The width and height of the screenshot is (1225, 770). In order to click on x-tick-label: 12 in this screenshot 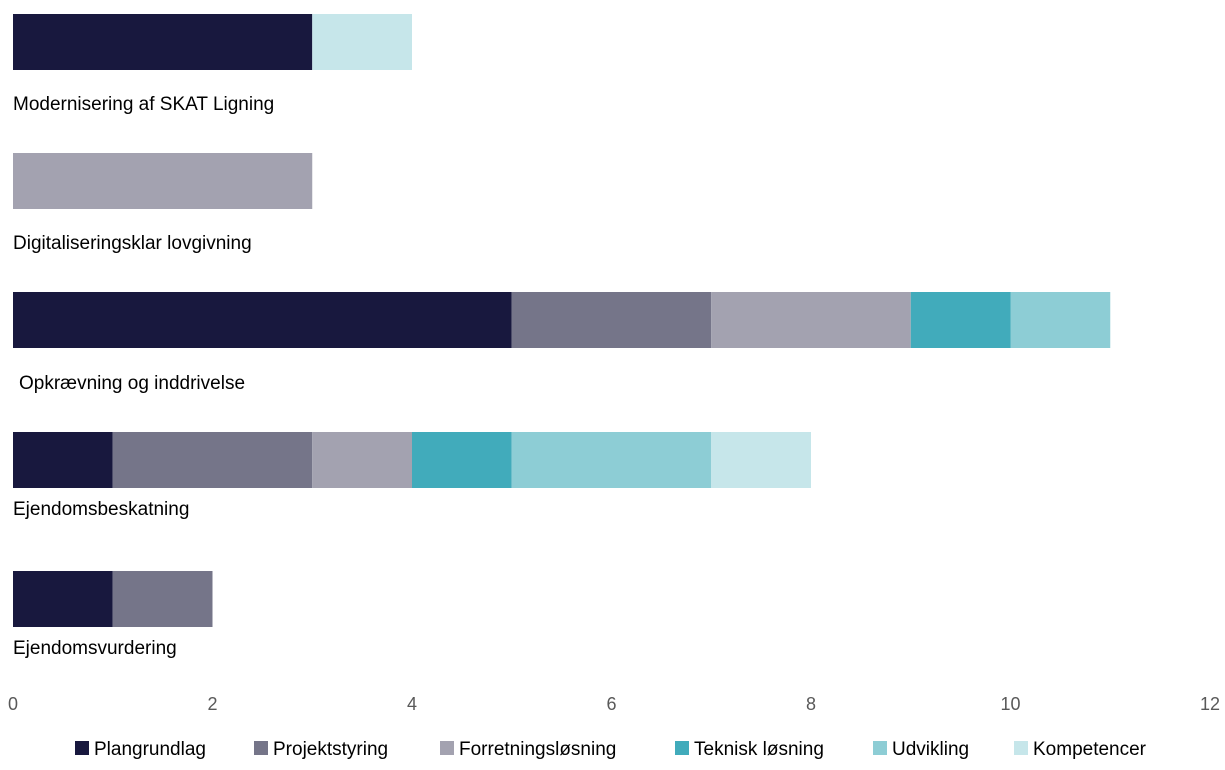, I will do `click(1210, 704)`.